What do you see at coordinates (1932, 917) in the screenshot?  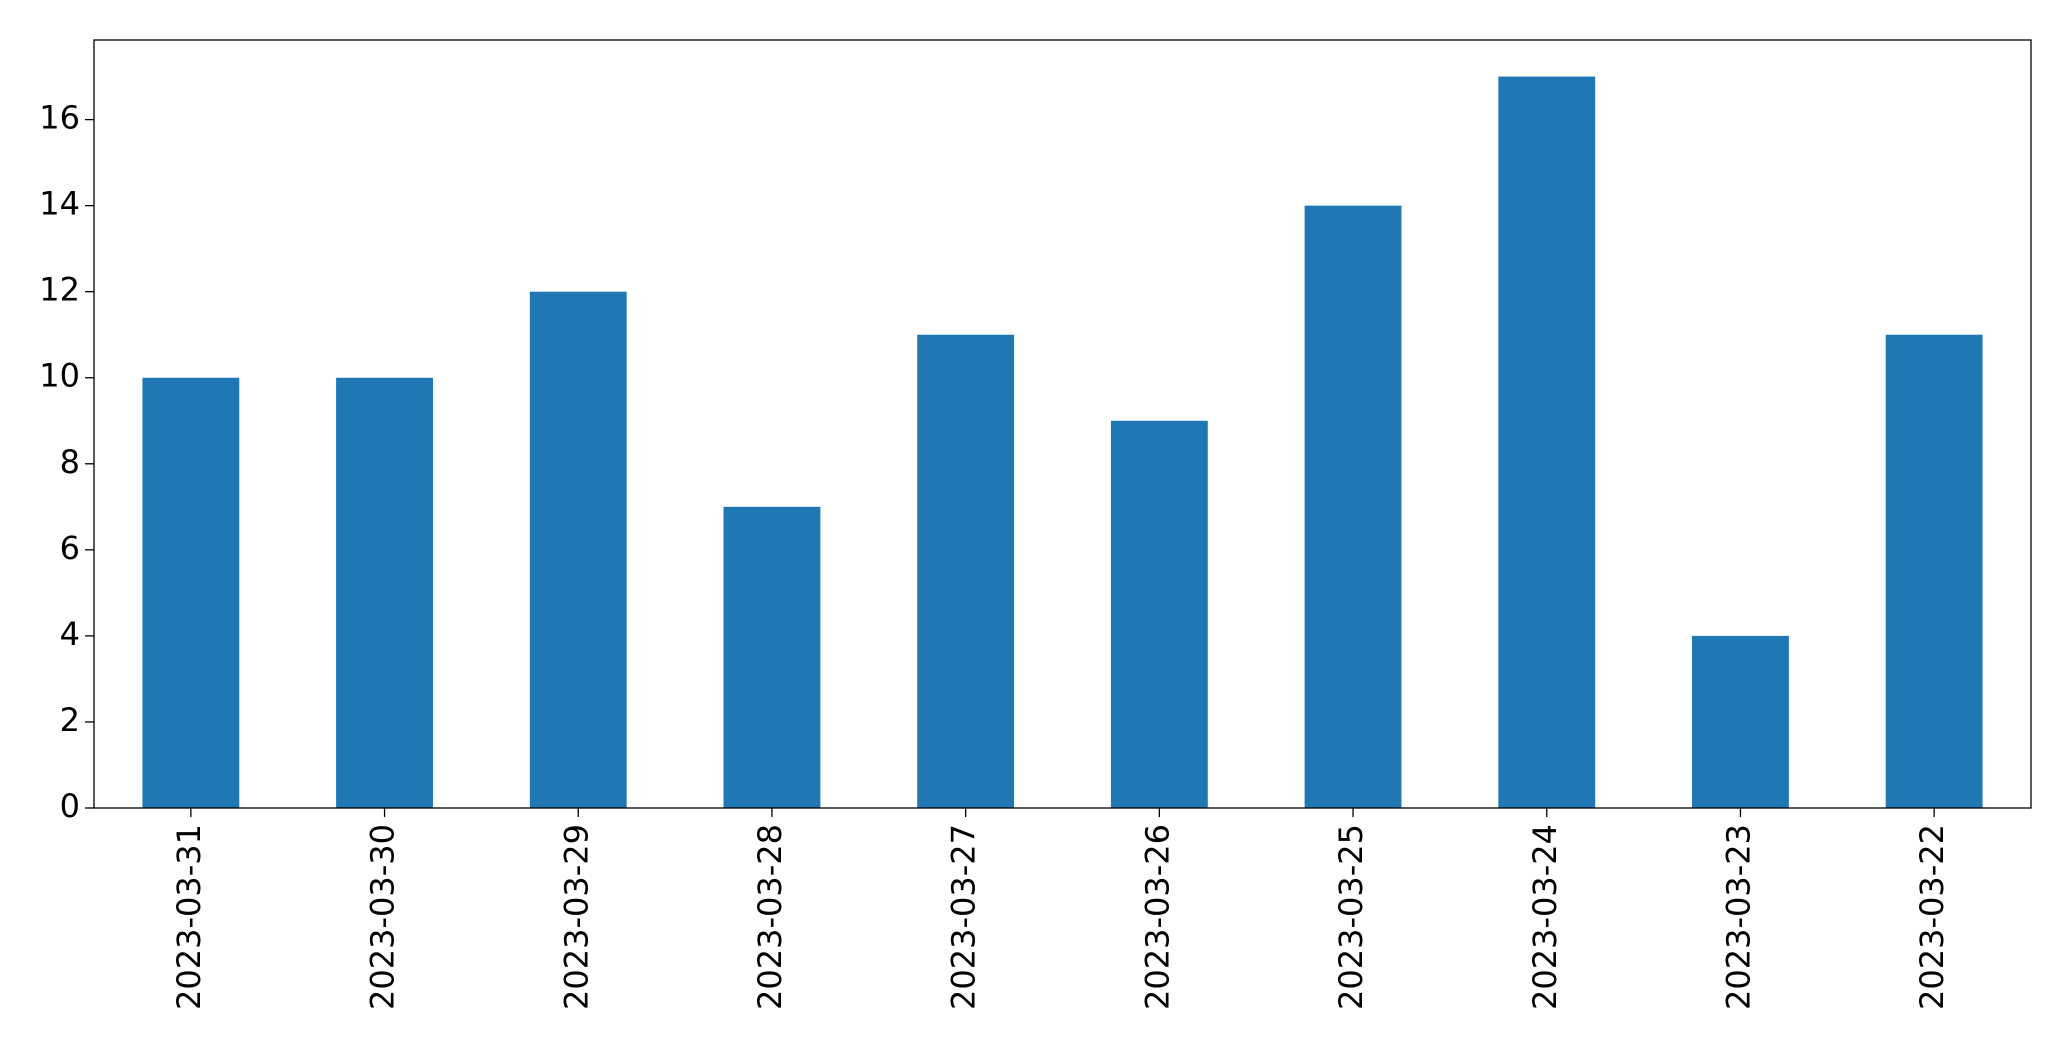 I see `x-tick-label: 2023-03-22` at bounding box center [1932, 917].